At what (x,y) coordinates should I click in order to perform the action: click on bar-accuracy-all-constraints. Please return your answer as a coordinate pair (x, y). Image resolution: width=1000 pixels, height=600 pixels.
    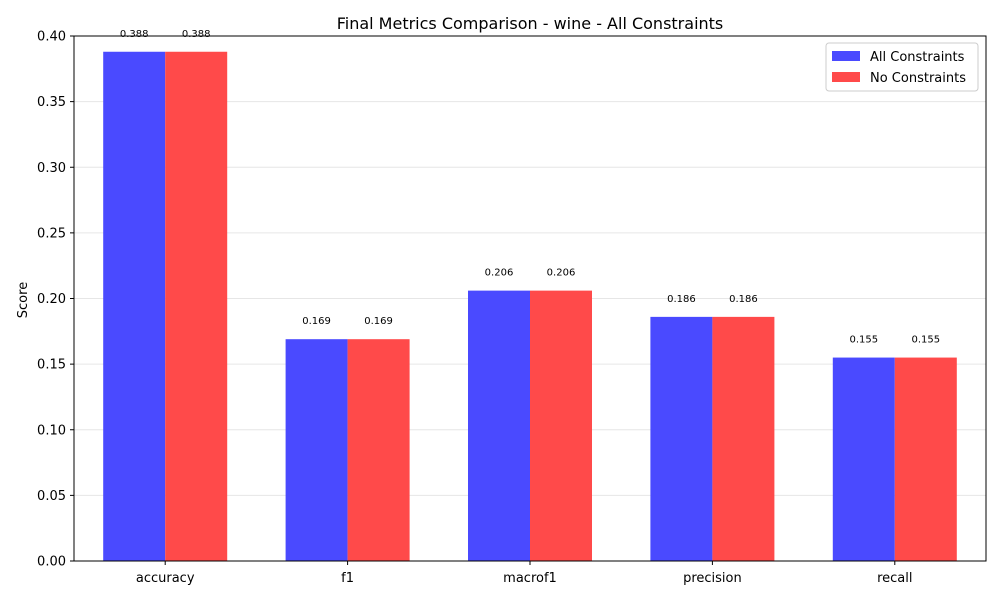
    Looking at the image, I should click on (134, 306).